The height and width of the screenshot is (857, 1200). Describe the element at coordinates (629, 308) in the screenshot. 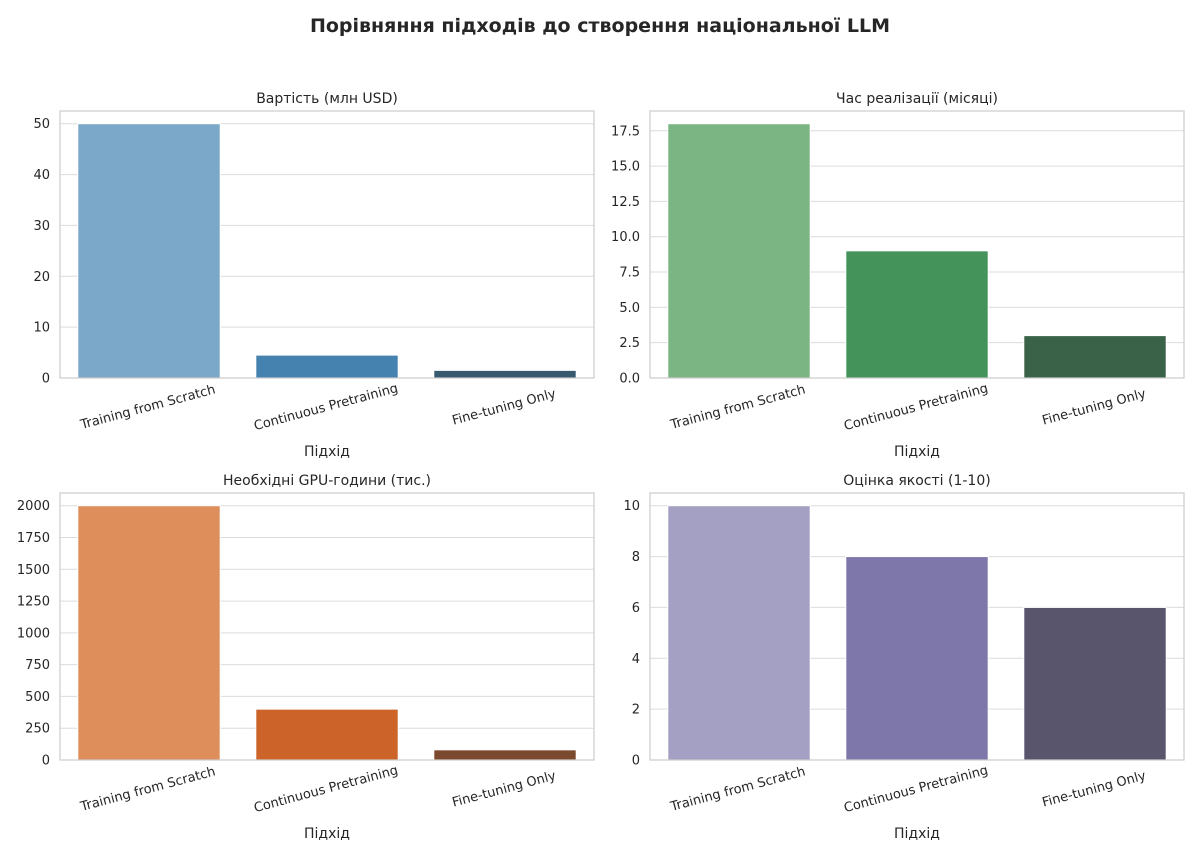

I see `y-tick-label: 5.0` at that location.